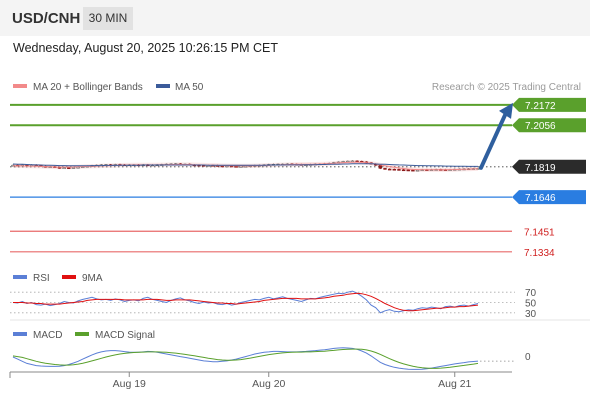  I want to click on x-axis: Aug 19 Aug 20 Aug 21, so click(260, 380).